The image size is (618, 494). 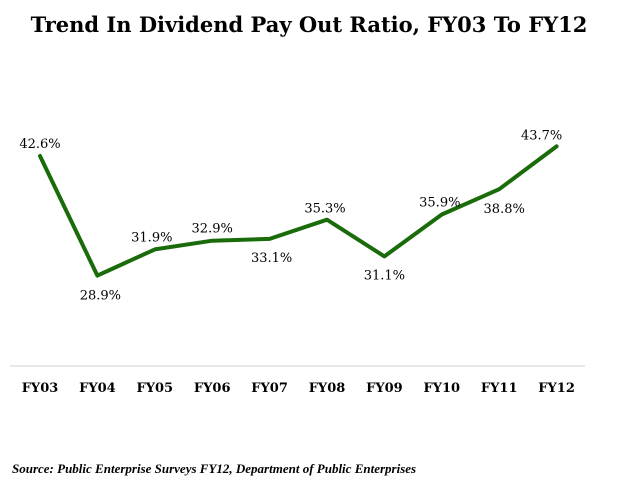 I want to click on x-tick-label: FY10, so click(x=441, y=388).